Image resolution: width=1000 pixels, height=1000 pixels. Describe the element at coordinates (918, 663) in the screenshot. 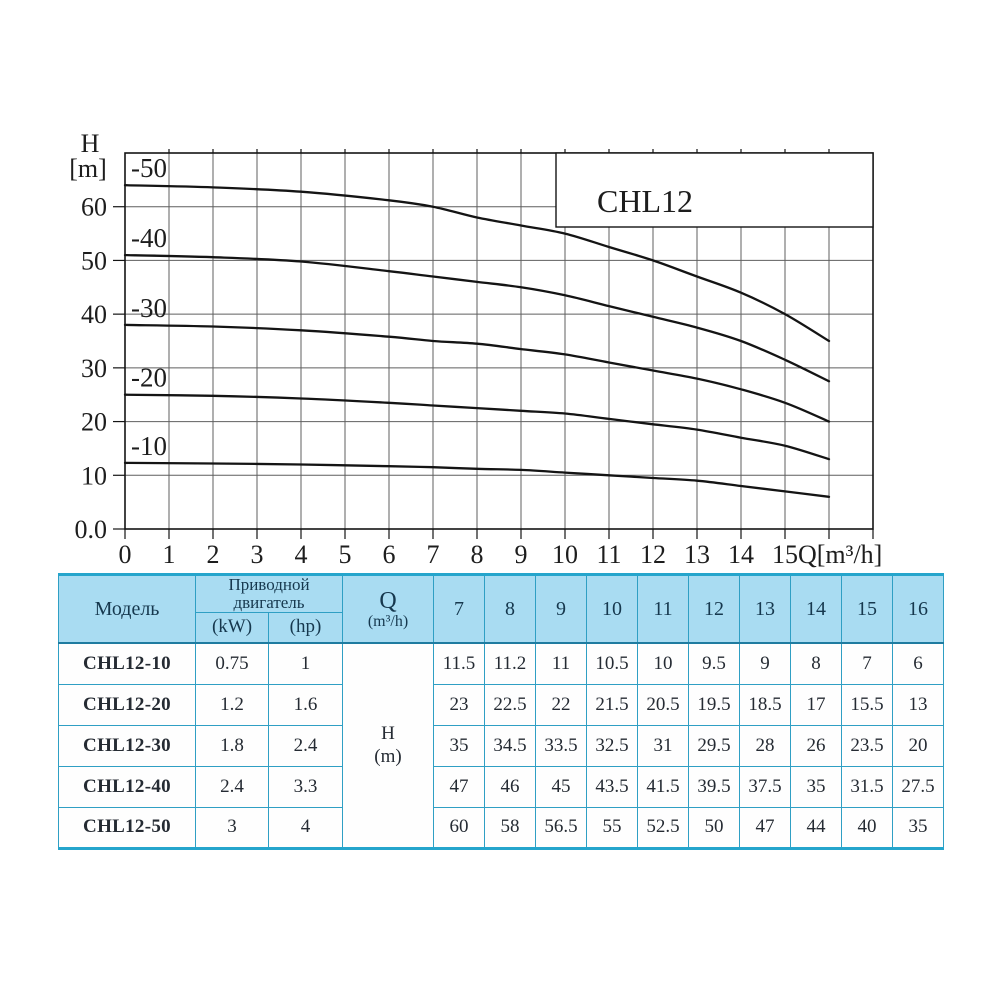

I see `value-cell: 6` at that location.